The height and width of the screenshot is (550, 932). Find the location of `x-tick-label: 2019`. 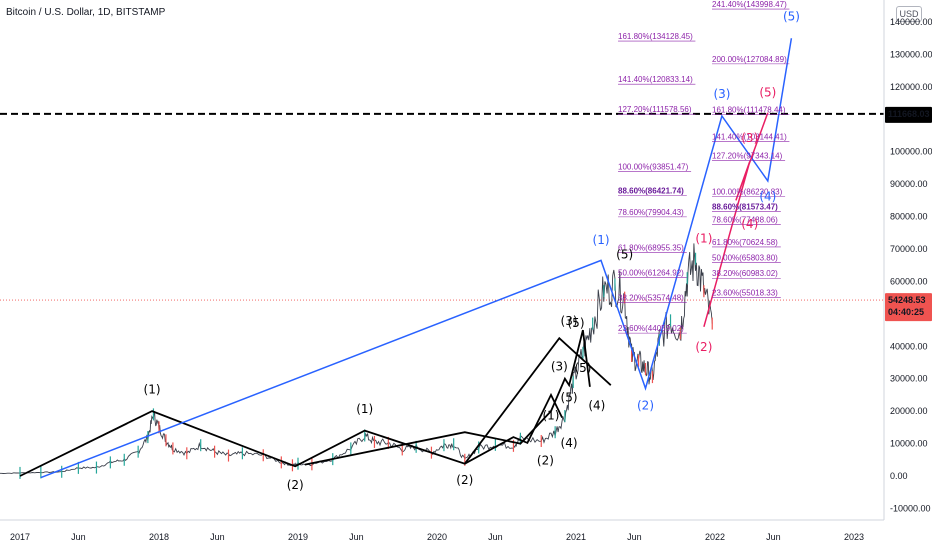

x-tick-label: 2019 is located at coordinates (298, 537).